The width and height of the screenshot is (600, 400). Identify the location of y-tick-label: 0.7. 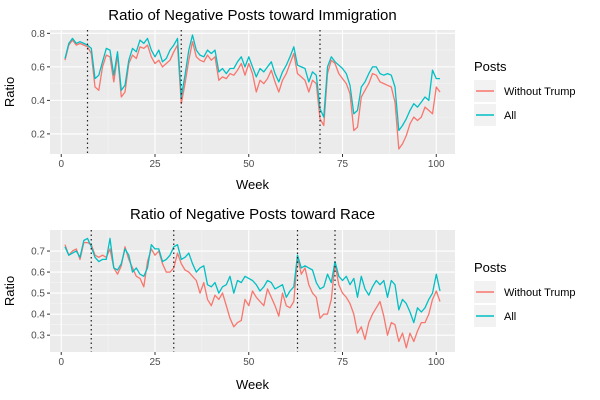
(38, 252).